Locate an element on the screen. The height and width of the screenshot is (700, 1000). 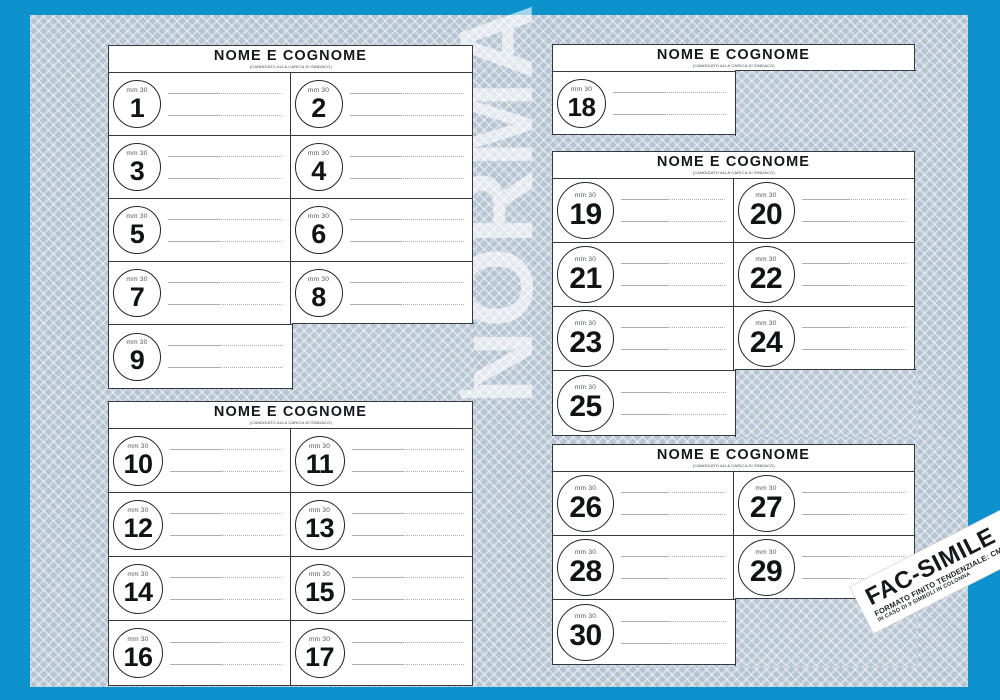
symbol-circle: mm 30 24 is located at coordinates (766, 338).